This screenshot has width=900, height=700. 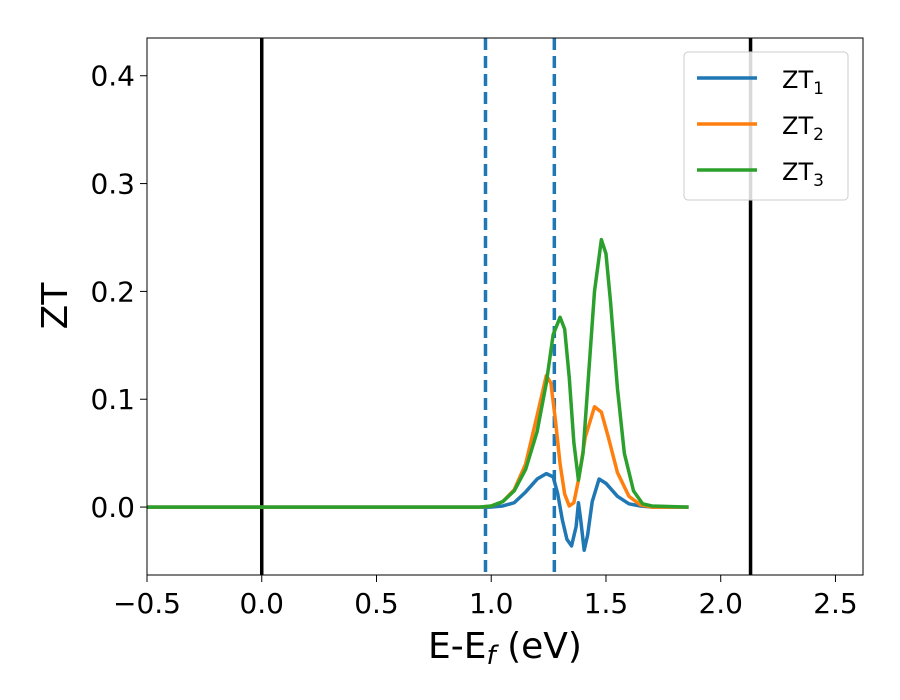 I want to click on x-tick-label: 0.5, so click(x=376, y=603).